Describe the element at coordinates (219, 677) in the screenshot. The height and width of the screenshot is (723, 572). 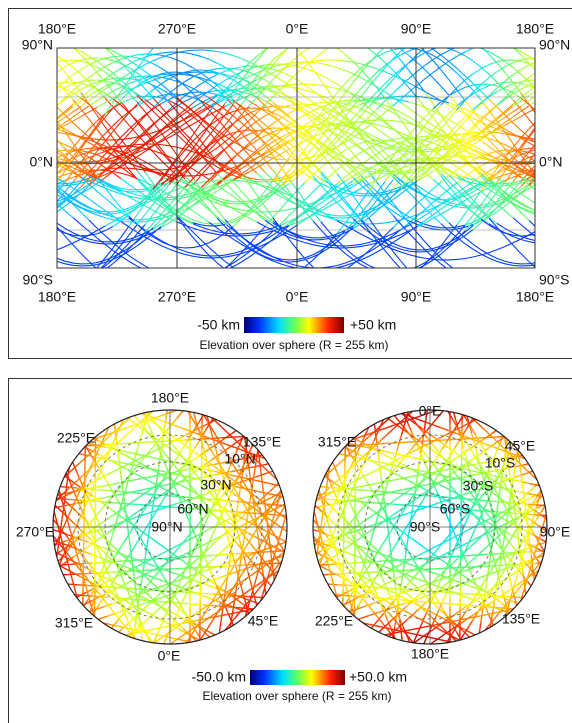
I see `colorbar-min: -50.0 km` at that location.